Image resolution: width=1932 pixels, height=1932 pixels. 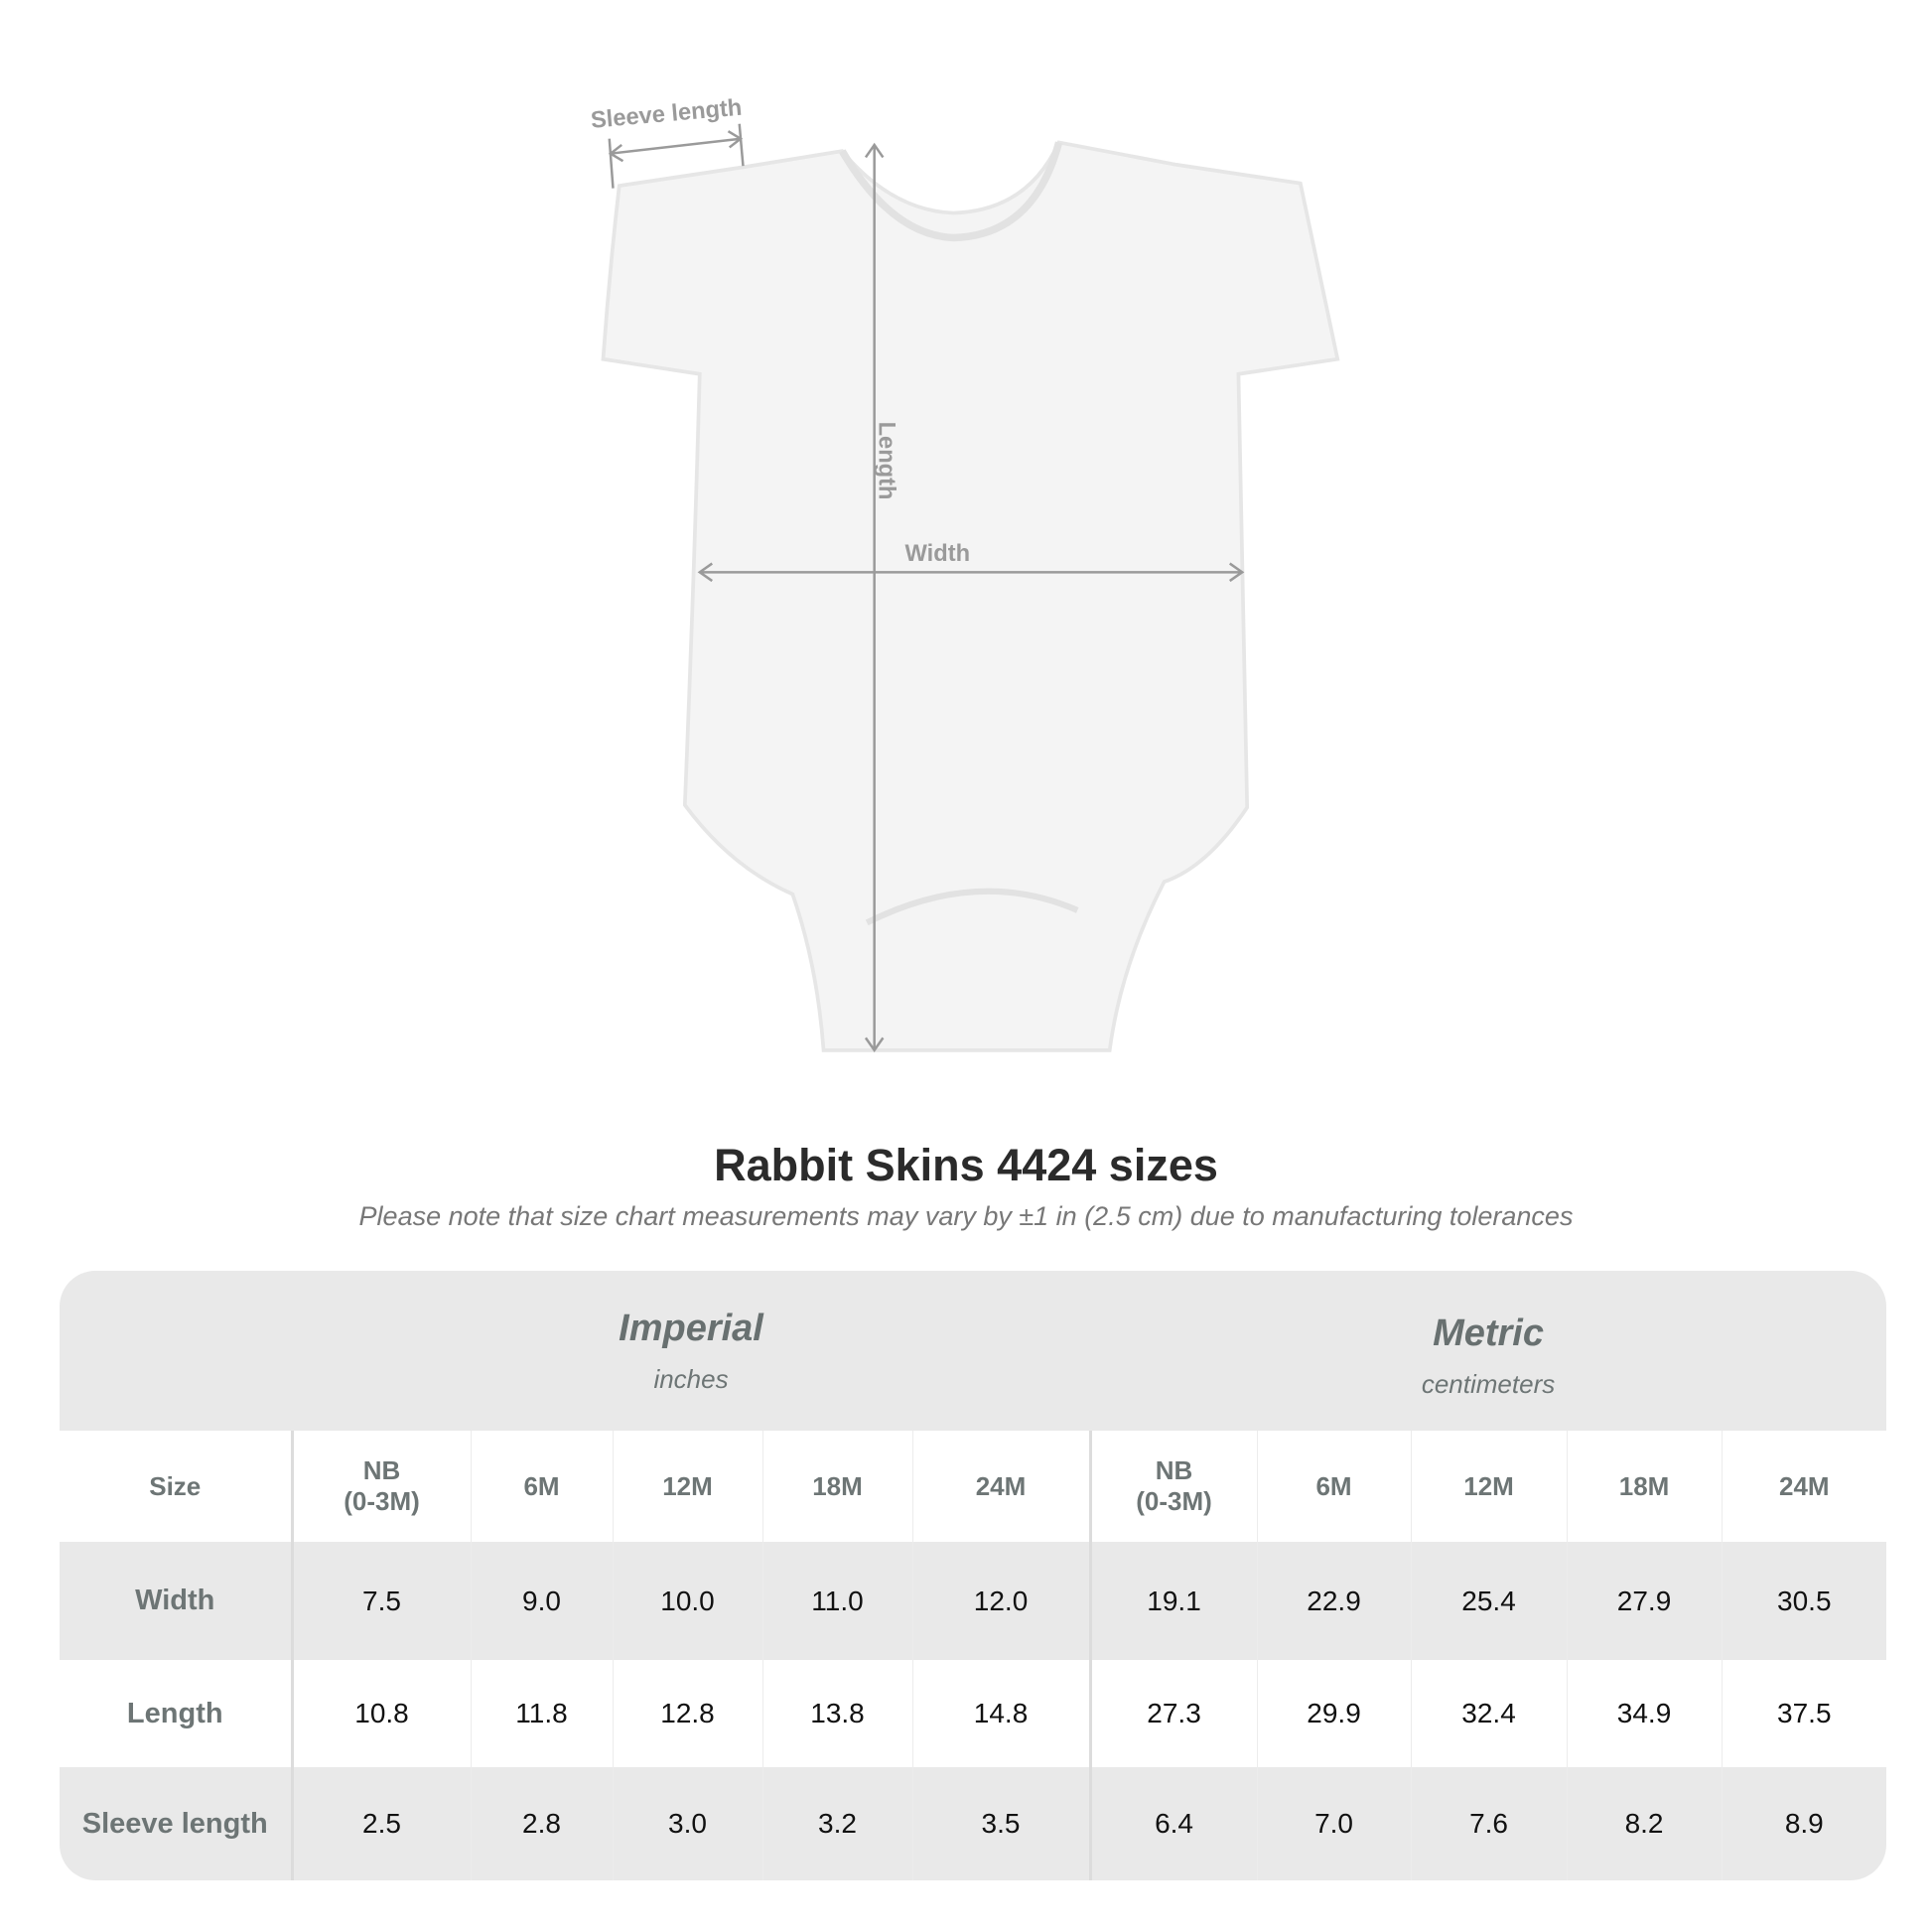 I want to click on cell-imperial: 10.8, so click(x=381, y=1714).